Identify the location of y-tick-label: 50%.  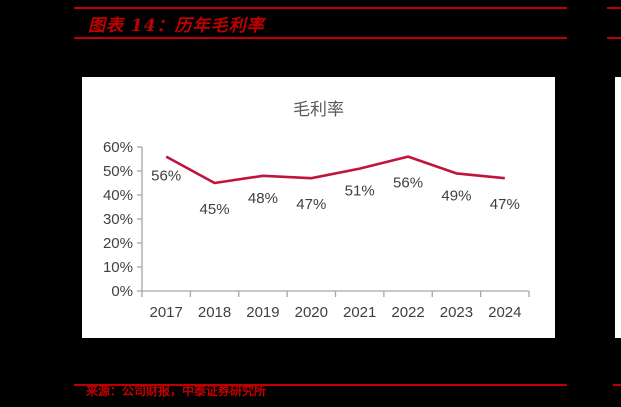
(118, 171).